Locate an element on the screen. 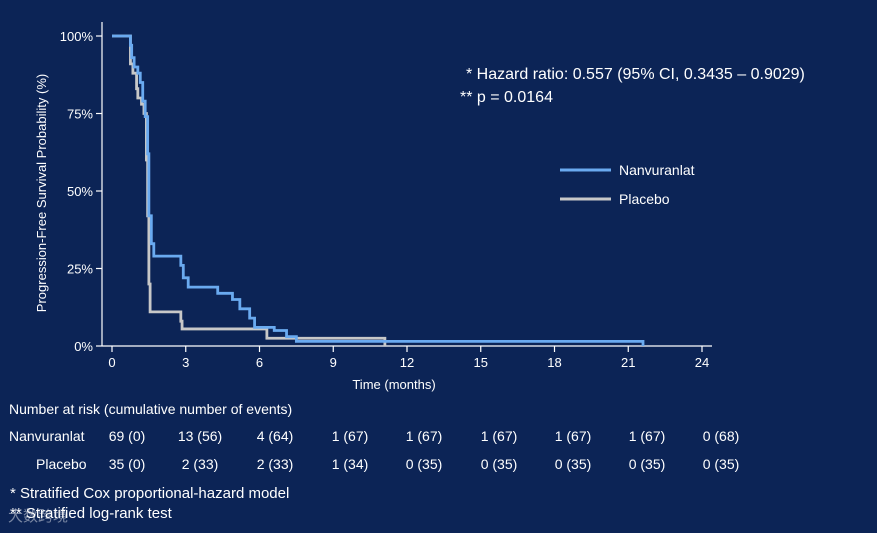 Image resolution: width=877 pixels, height=533 pixels. x-tick-label: 3 is located at coordinates (185, 362).